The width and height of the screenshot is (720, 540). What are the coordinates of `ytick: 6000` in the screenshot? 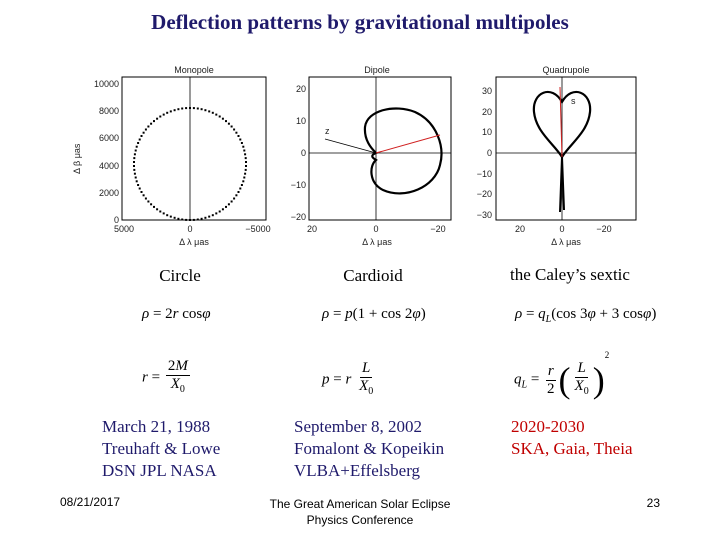 It's located at (109, 138).